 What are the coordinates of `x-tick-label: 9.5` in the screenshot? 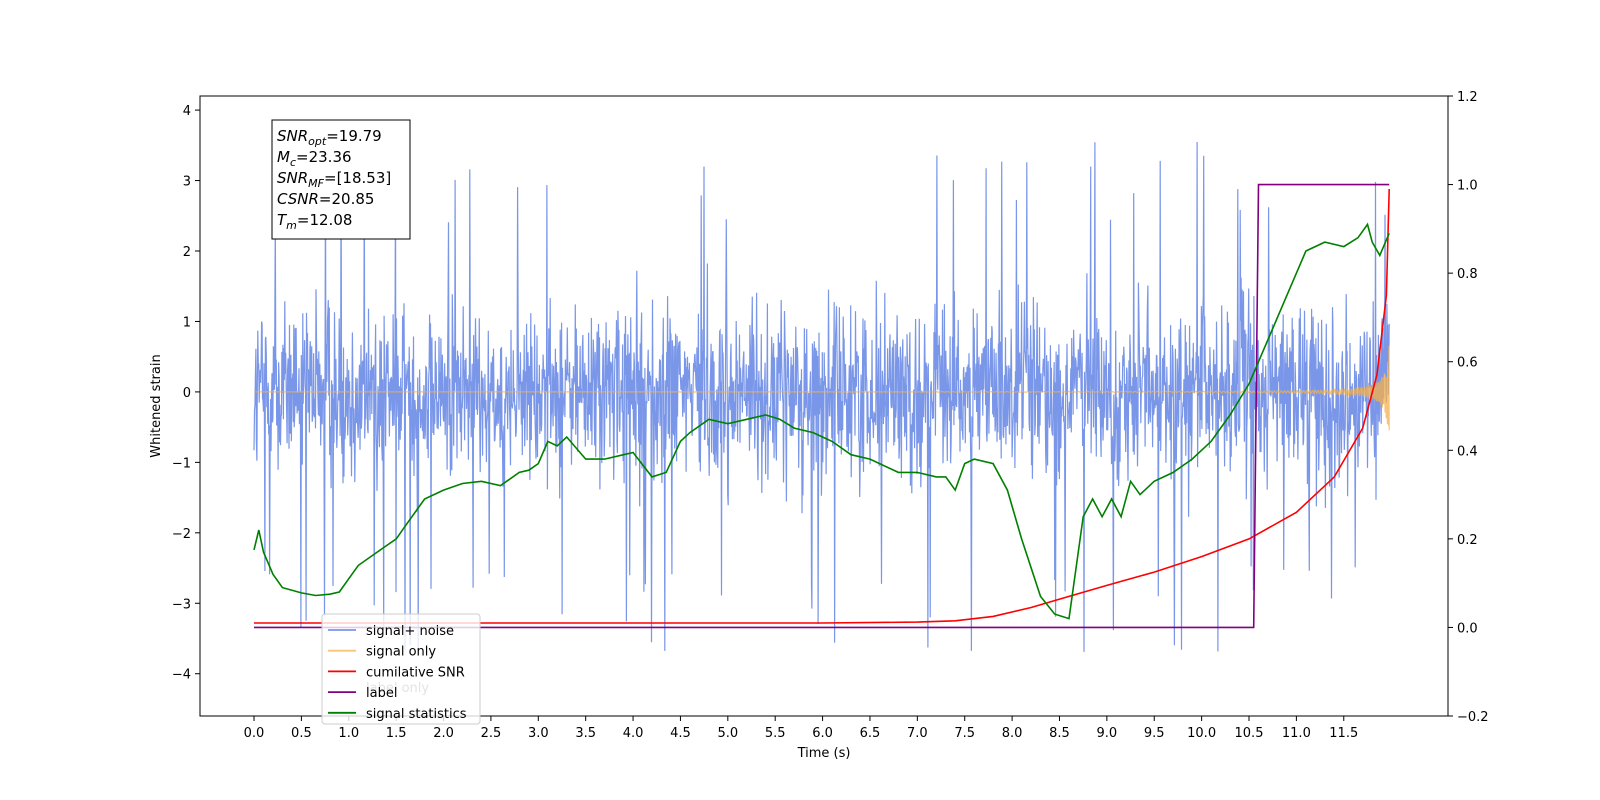 It's located at (1154, 733).